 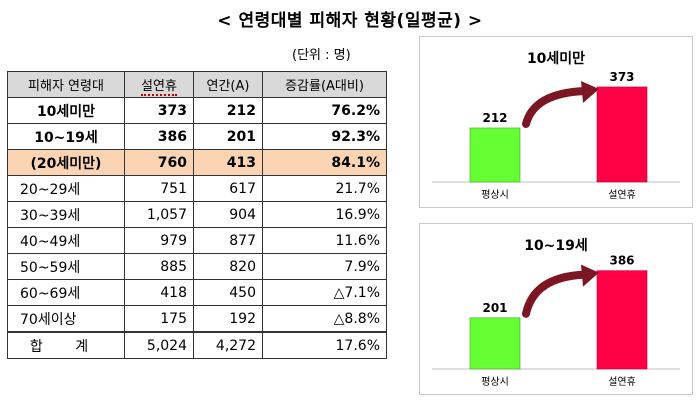 What do you see at coordinates (228, 214) in the screenshot?
I see `row-annual-value: 904` at bounding box center [228, 214].